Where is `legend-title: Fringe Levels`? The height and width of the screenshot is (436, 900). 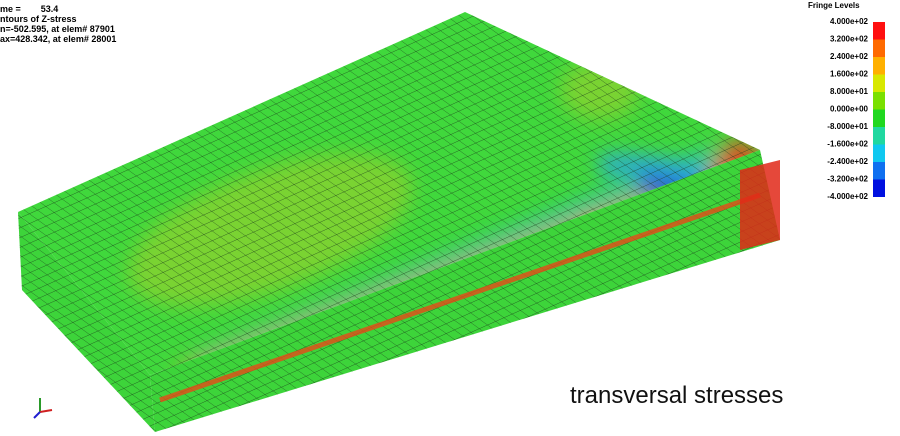 legend-title: Fringe Levels is located at coordinates (834, 5).